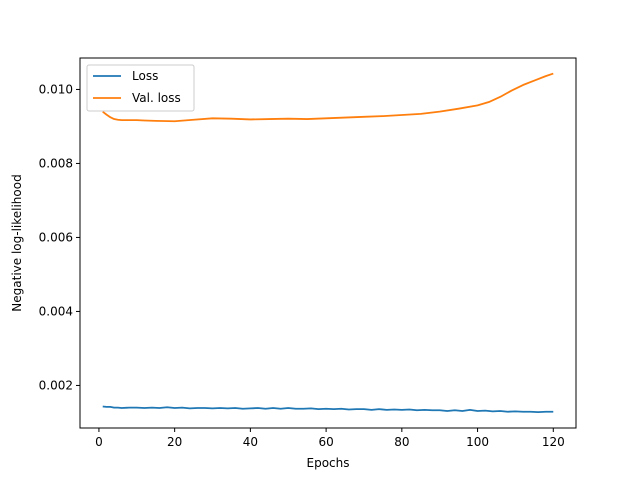 Image resolution: width=640 pixels, height=480 pixels. What do you see at coordinates (56, 385) in the screenshot?
I see `y-tick-label: 0.002` at bounding box center [56, 385].